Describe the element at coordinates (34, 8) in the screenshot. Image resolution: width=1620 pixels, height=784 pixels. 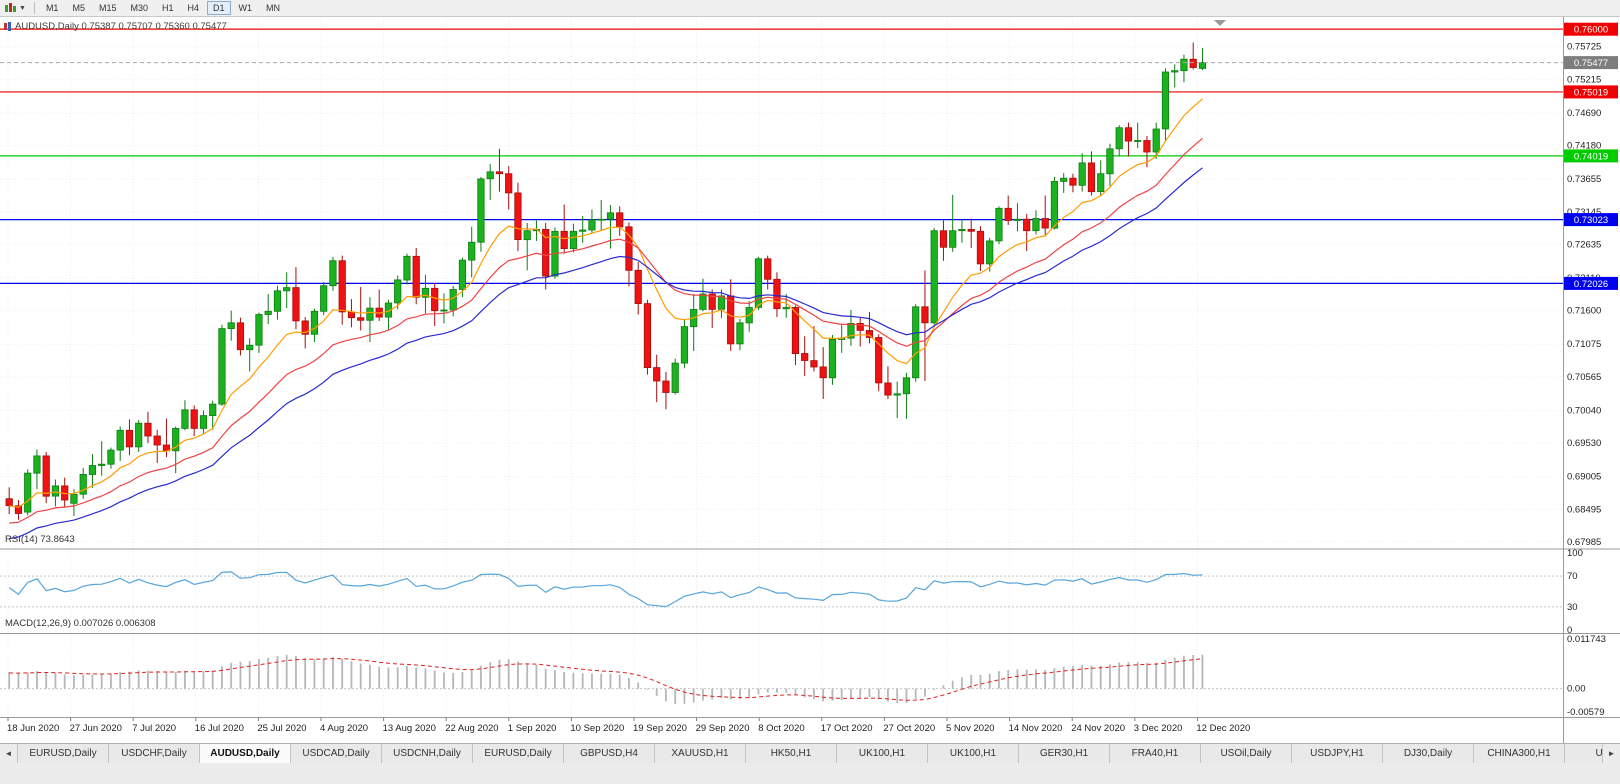
I see `toolbar-separator` at that location.